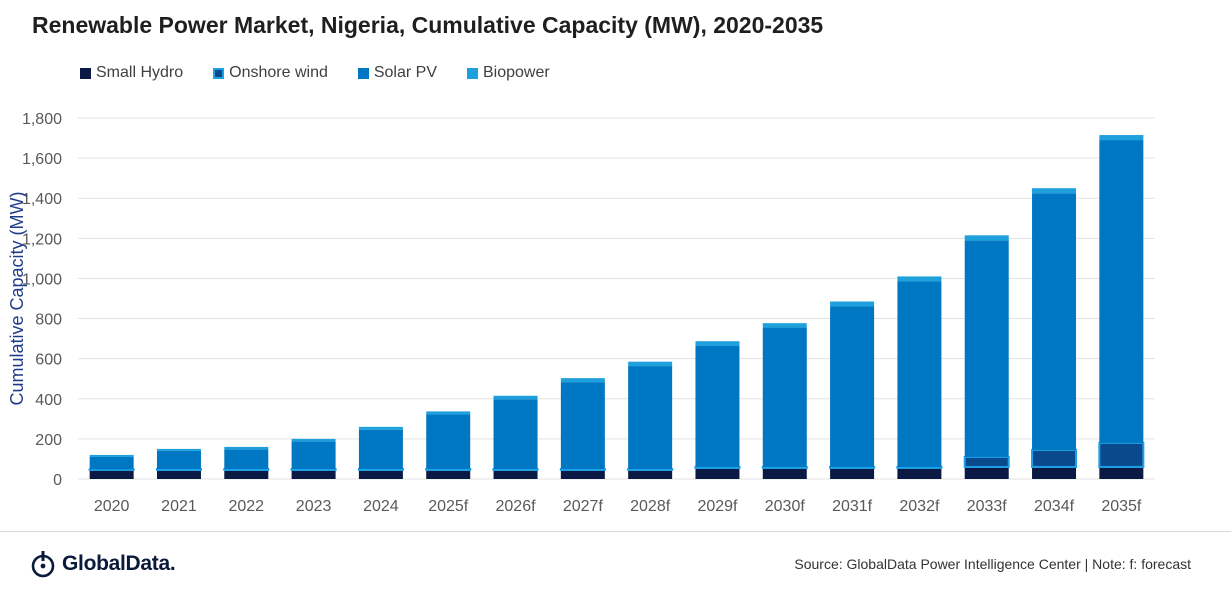 The image size is (1231, 592). Describe the element at coordinates (852, 506) in the screenshot. I see `x-tick-label: 2031f` at that location.